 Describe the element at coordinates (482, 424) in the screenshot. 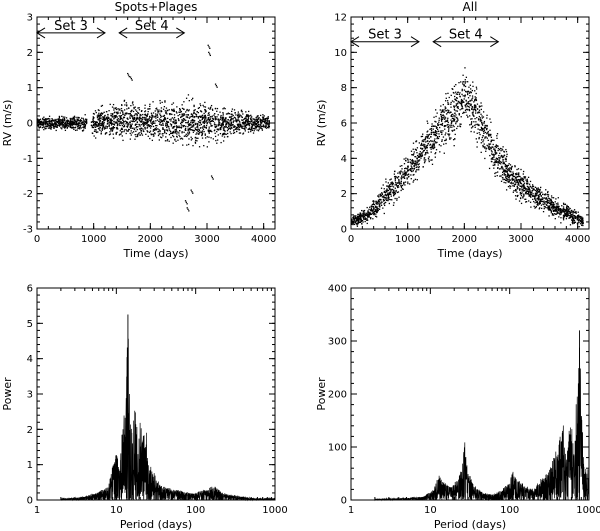

I see `data-series-line` at that location.